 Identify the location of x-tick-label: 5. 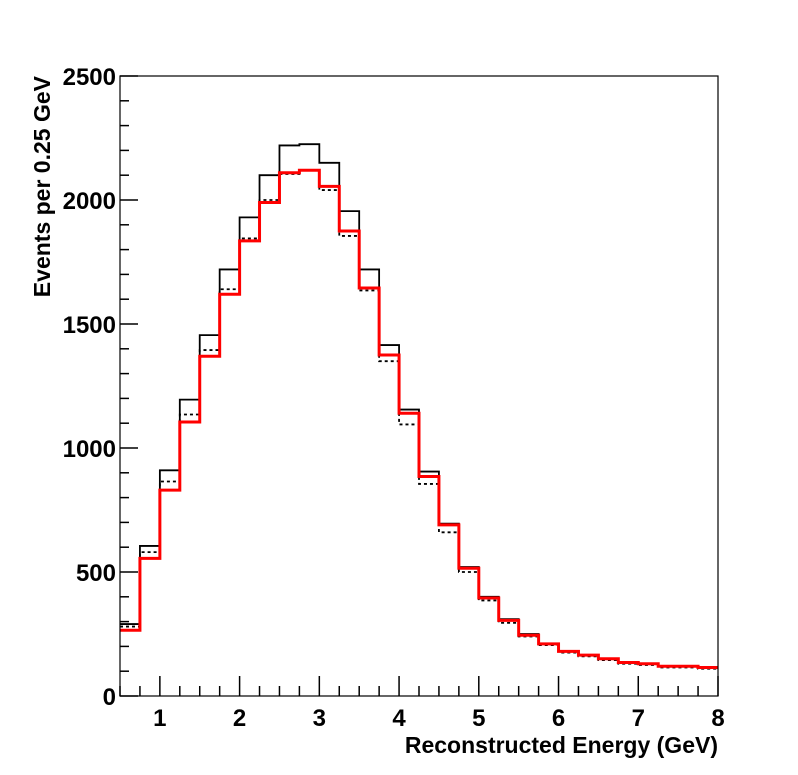
(478, 718).